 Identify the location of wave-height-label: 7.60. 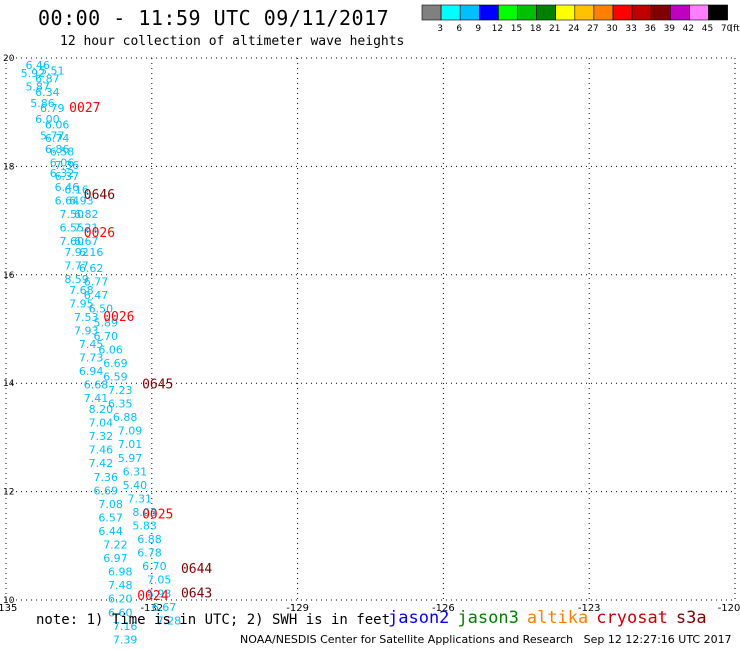
(71, 241).